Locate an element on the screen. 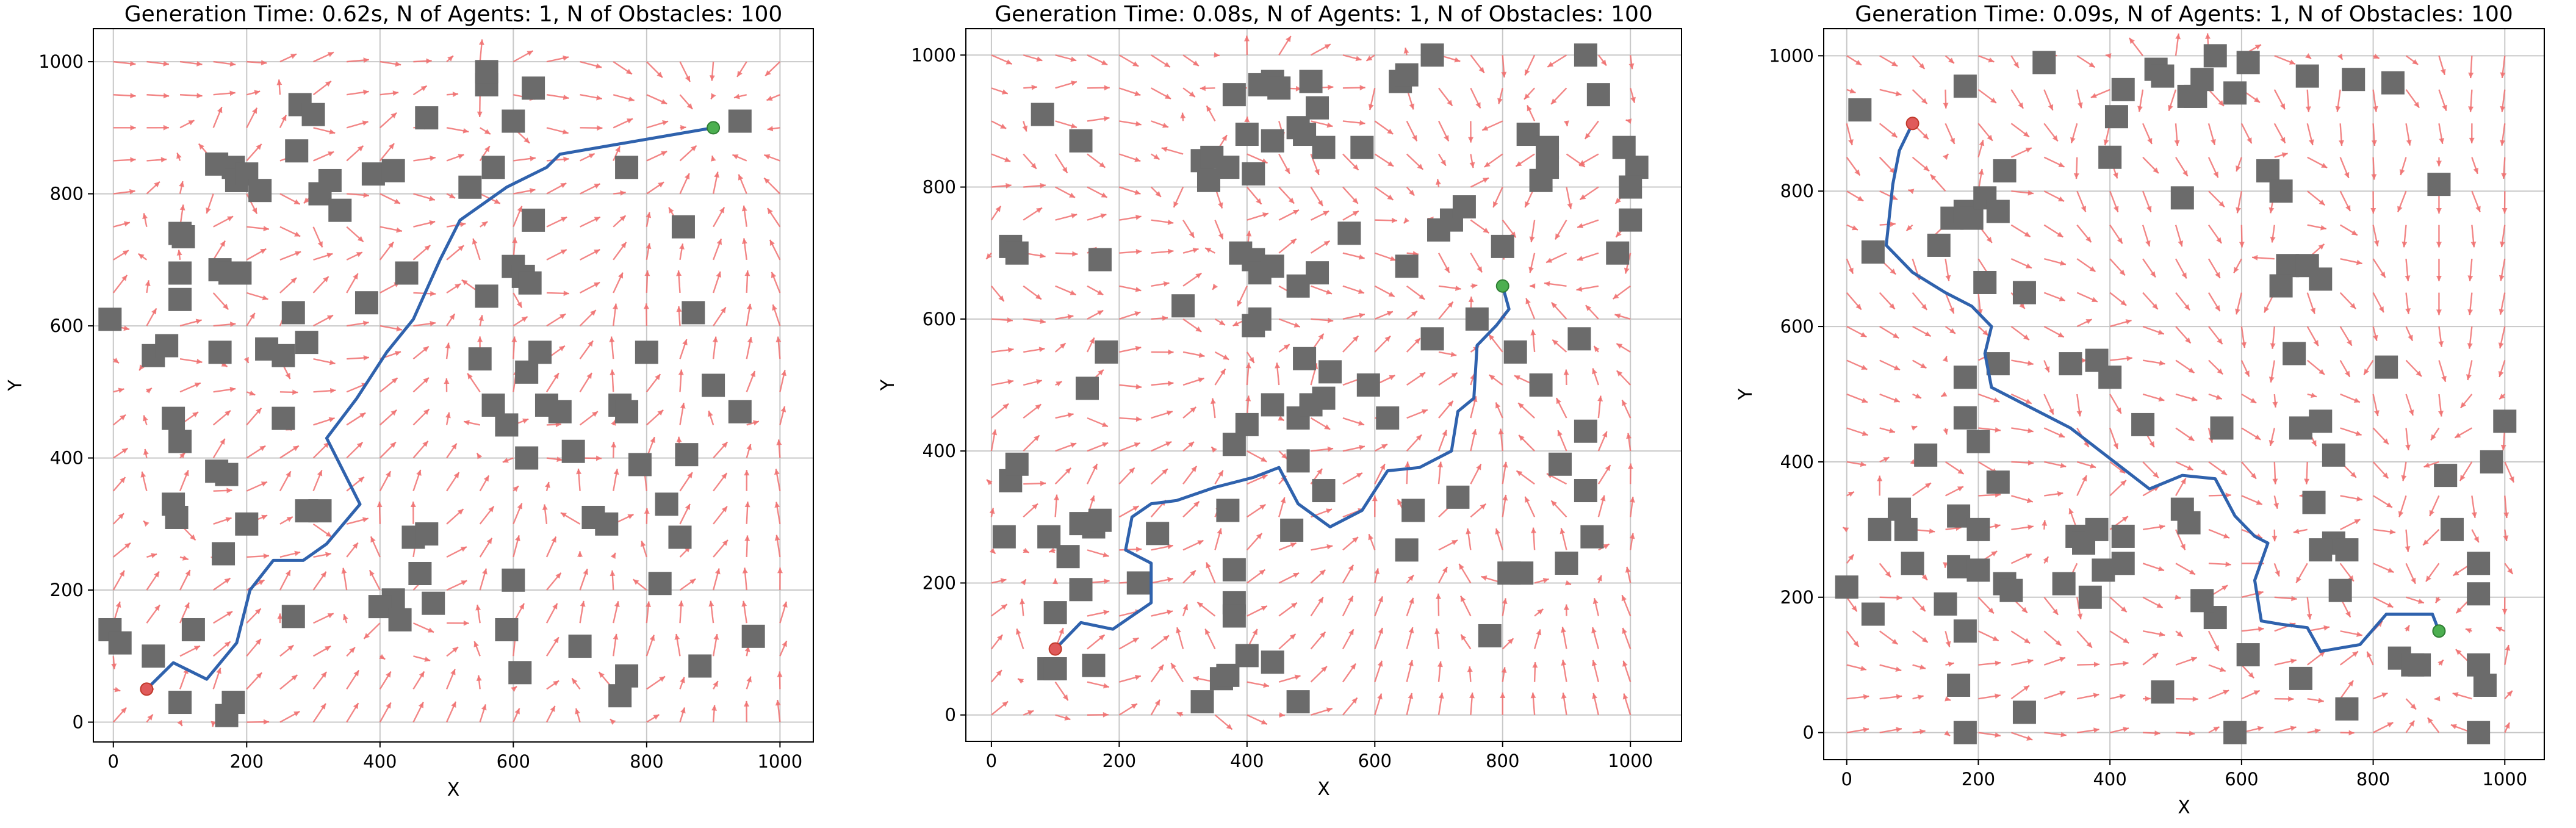  x-tick-label: 200 is located at coordinates (247, 762).